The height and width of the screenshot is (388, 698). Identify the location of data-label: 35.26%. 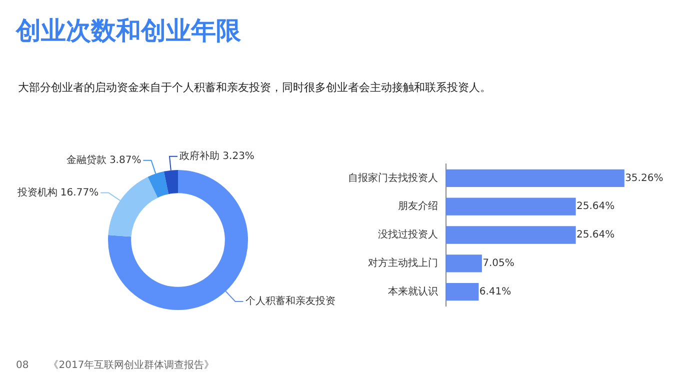
(644, 178).